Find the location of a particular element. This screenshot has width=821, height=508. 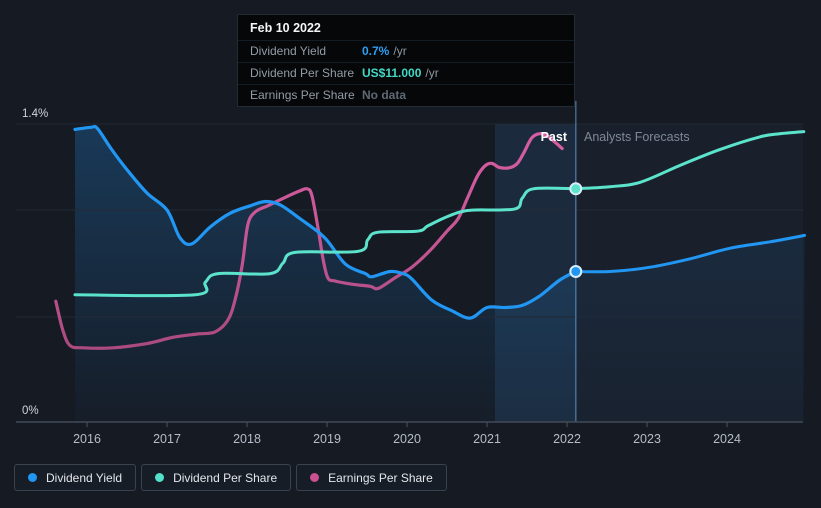

tooltip-row-value: 0.7% is located at coordinates (376, 51).